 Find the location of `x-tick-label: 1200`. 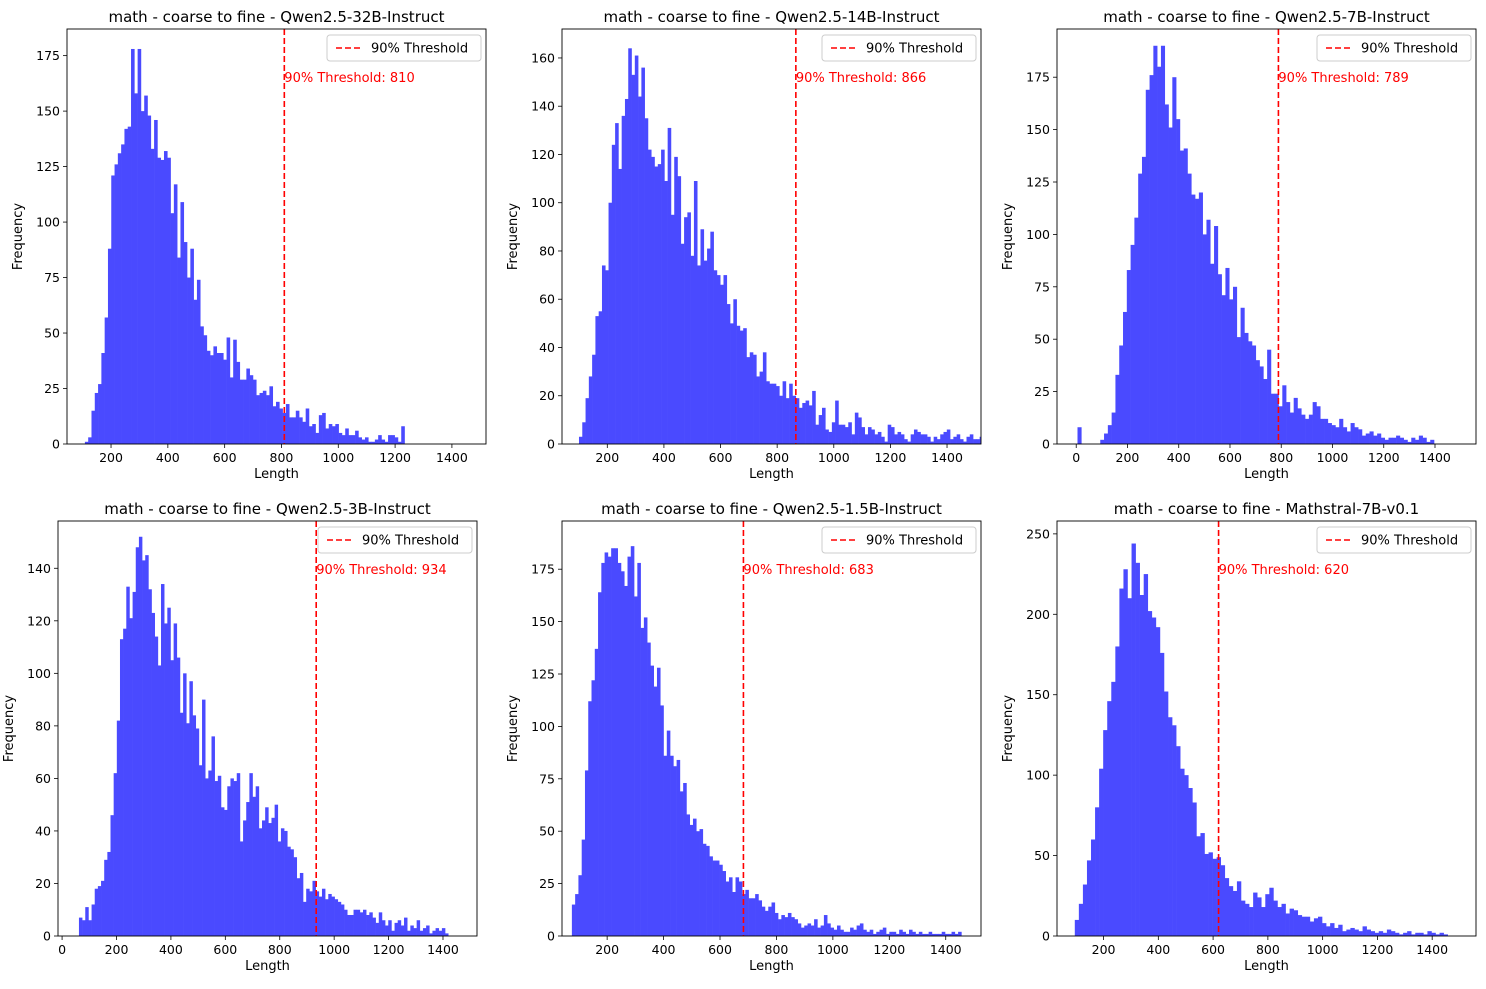

x-tick-label: 1200 is located at coordinates (395, 457).